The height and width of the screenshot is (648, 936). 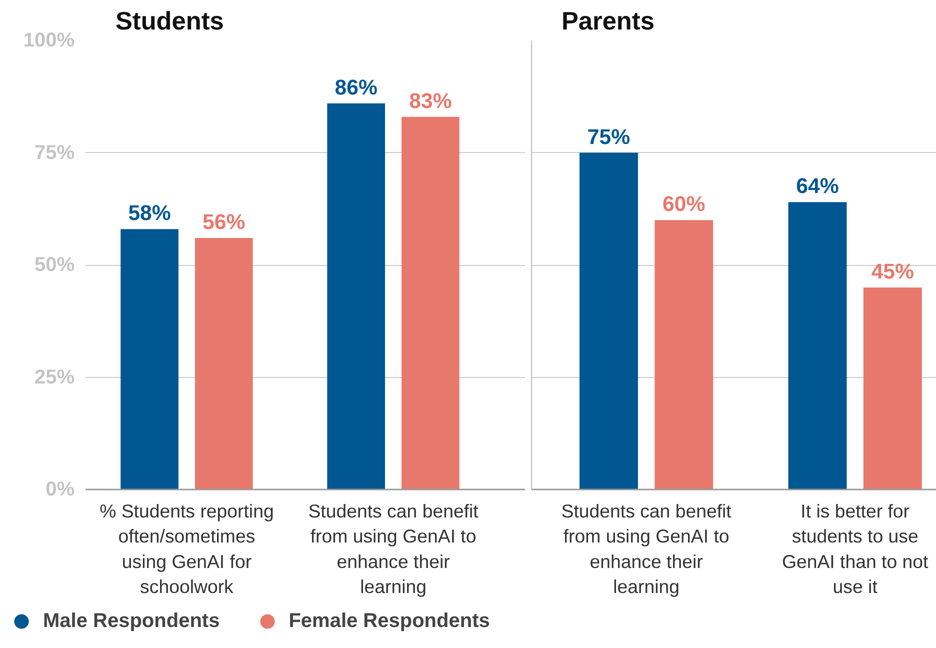 What do you see at coordinates (187, 549) in the screenshot?
I see `x-tick-label: % Students reporting often/sometimes using GenAI for schoolwork` at bounding box center [187, 549].